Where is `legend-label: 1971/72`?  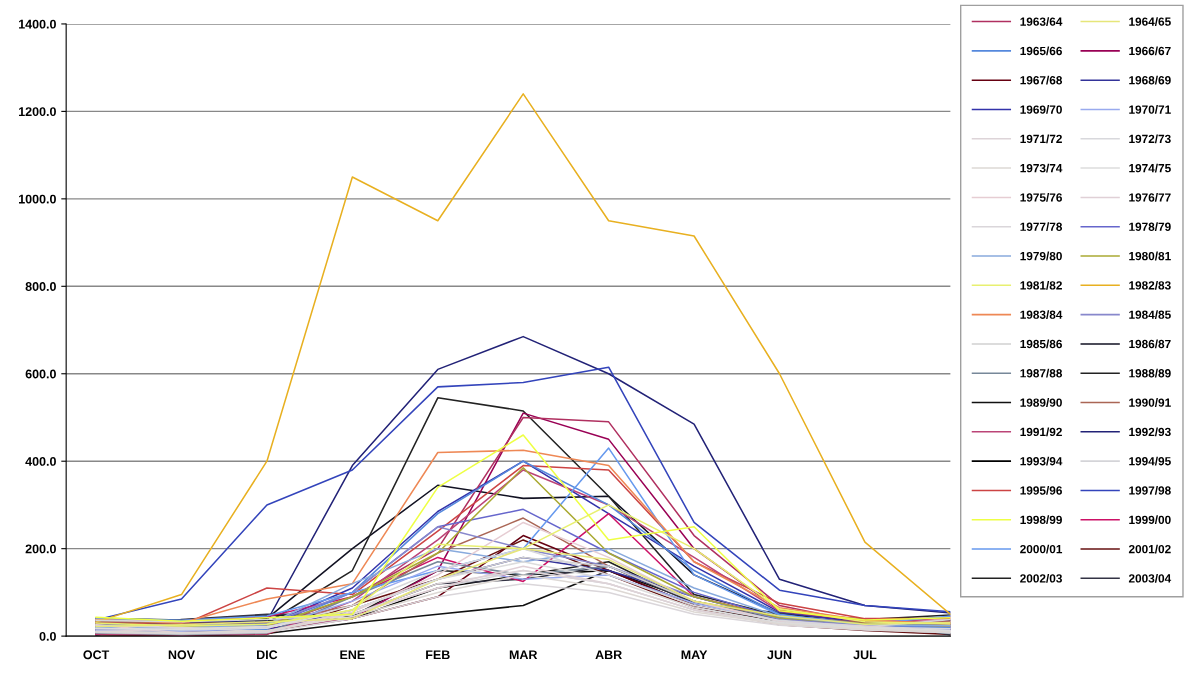 legend-label: 1971/72 is located at coordinates (1041, 139).